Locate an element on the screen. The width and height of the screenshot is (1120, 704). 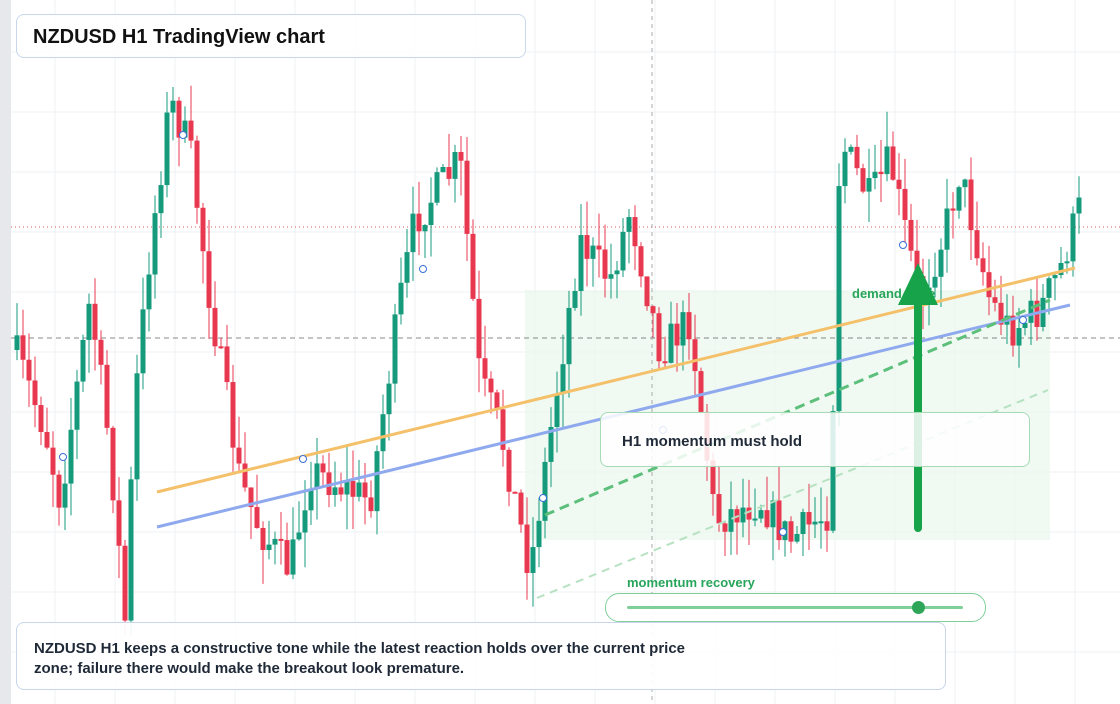
title-box: NZDUSD H1 TradingView chart is located at coordinates (271, 36).